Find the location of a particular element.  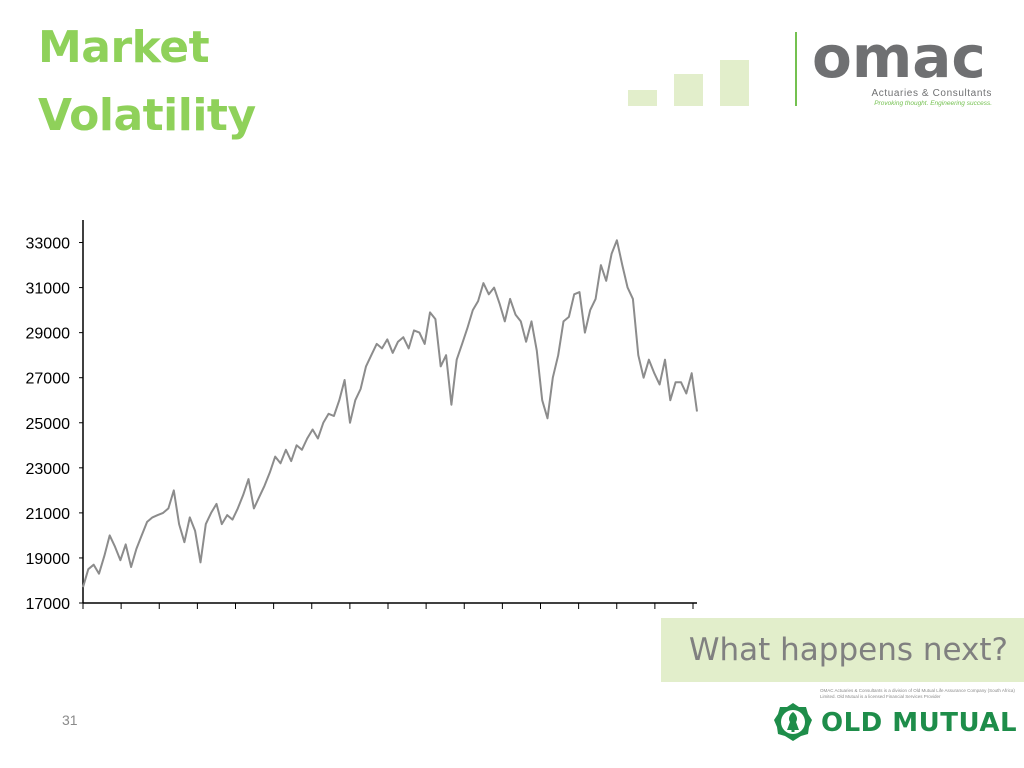

y-tick-label: 17000 is located at coordinates (48, 604).